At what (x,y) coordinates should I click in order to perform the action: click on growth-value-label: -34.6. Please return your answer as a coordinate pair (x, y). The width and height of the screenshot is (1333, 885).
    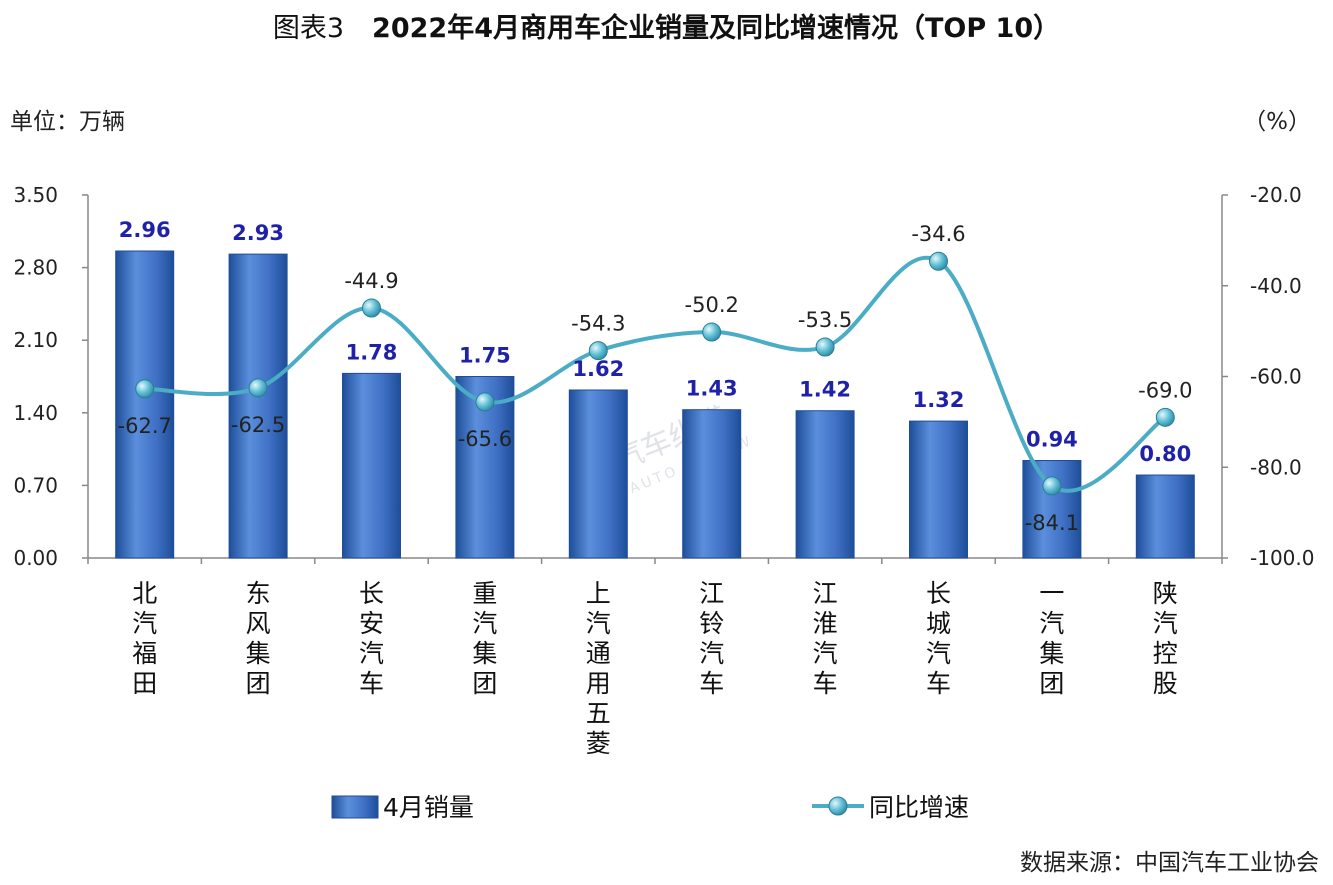
    Looking at the image, I should click on (938, 234).